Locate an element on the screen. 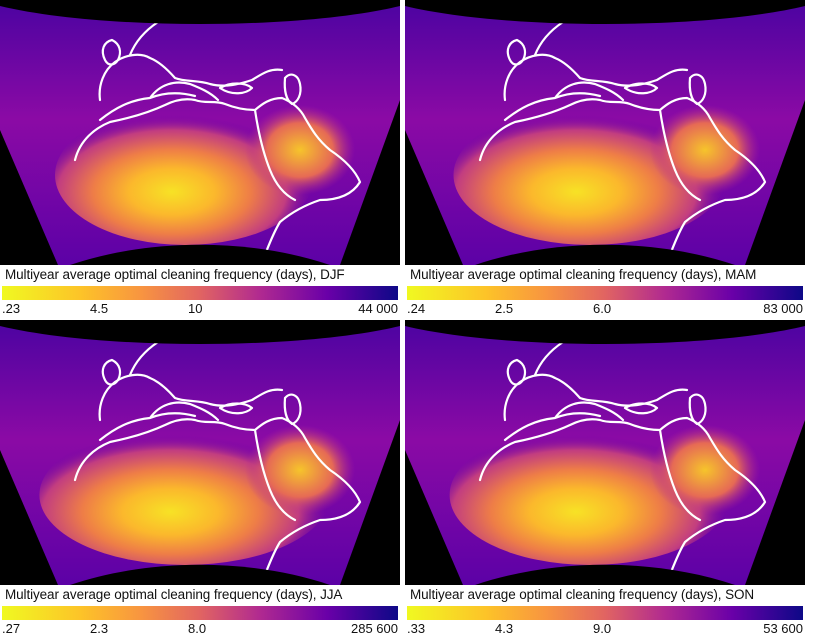 This screenshot has height=640, width=815. tick-label: 2.3 is located at coordinates (99, 628).